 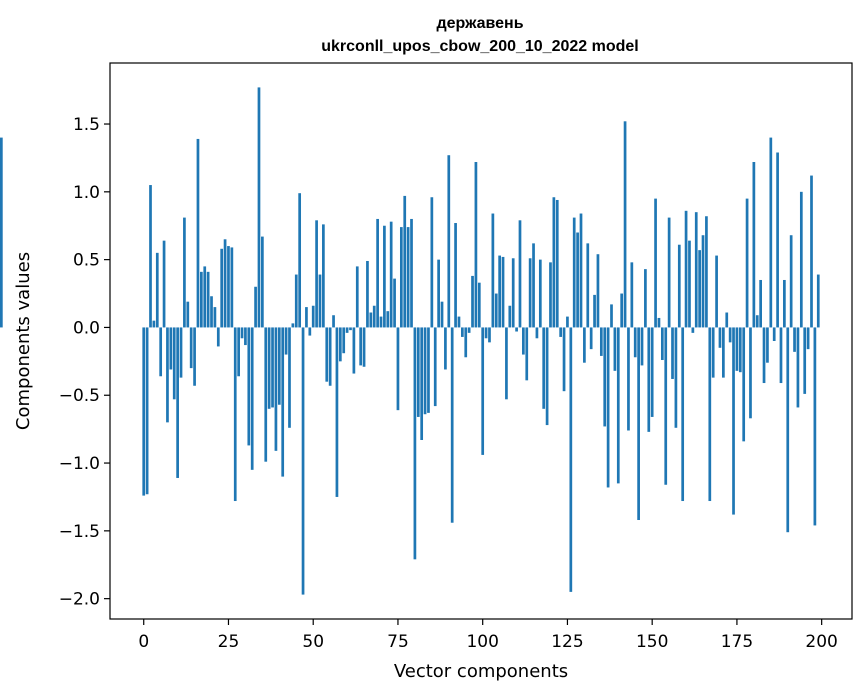 I want to click on y-tick-label: −0.5, so click(x=79, y=396).